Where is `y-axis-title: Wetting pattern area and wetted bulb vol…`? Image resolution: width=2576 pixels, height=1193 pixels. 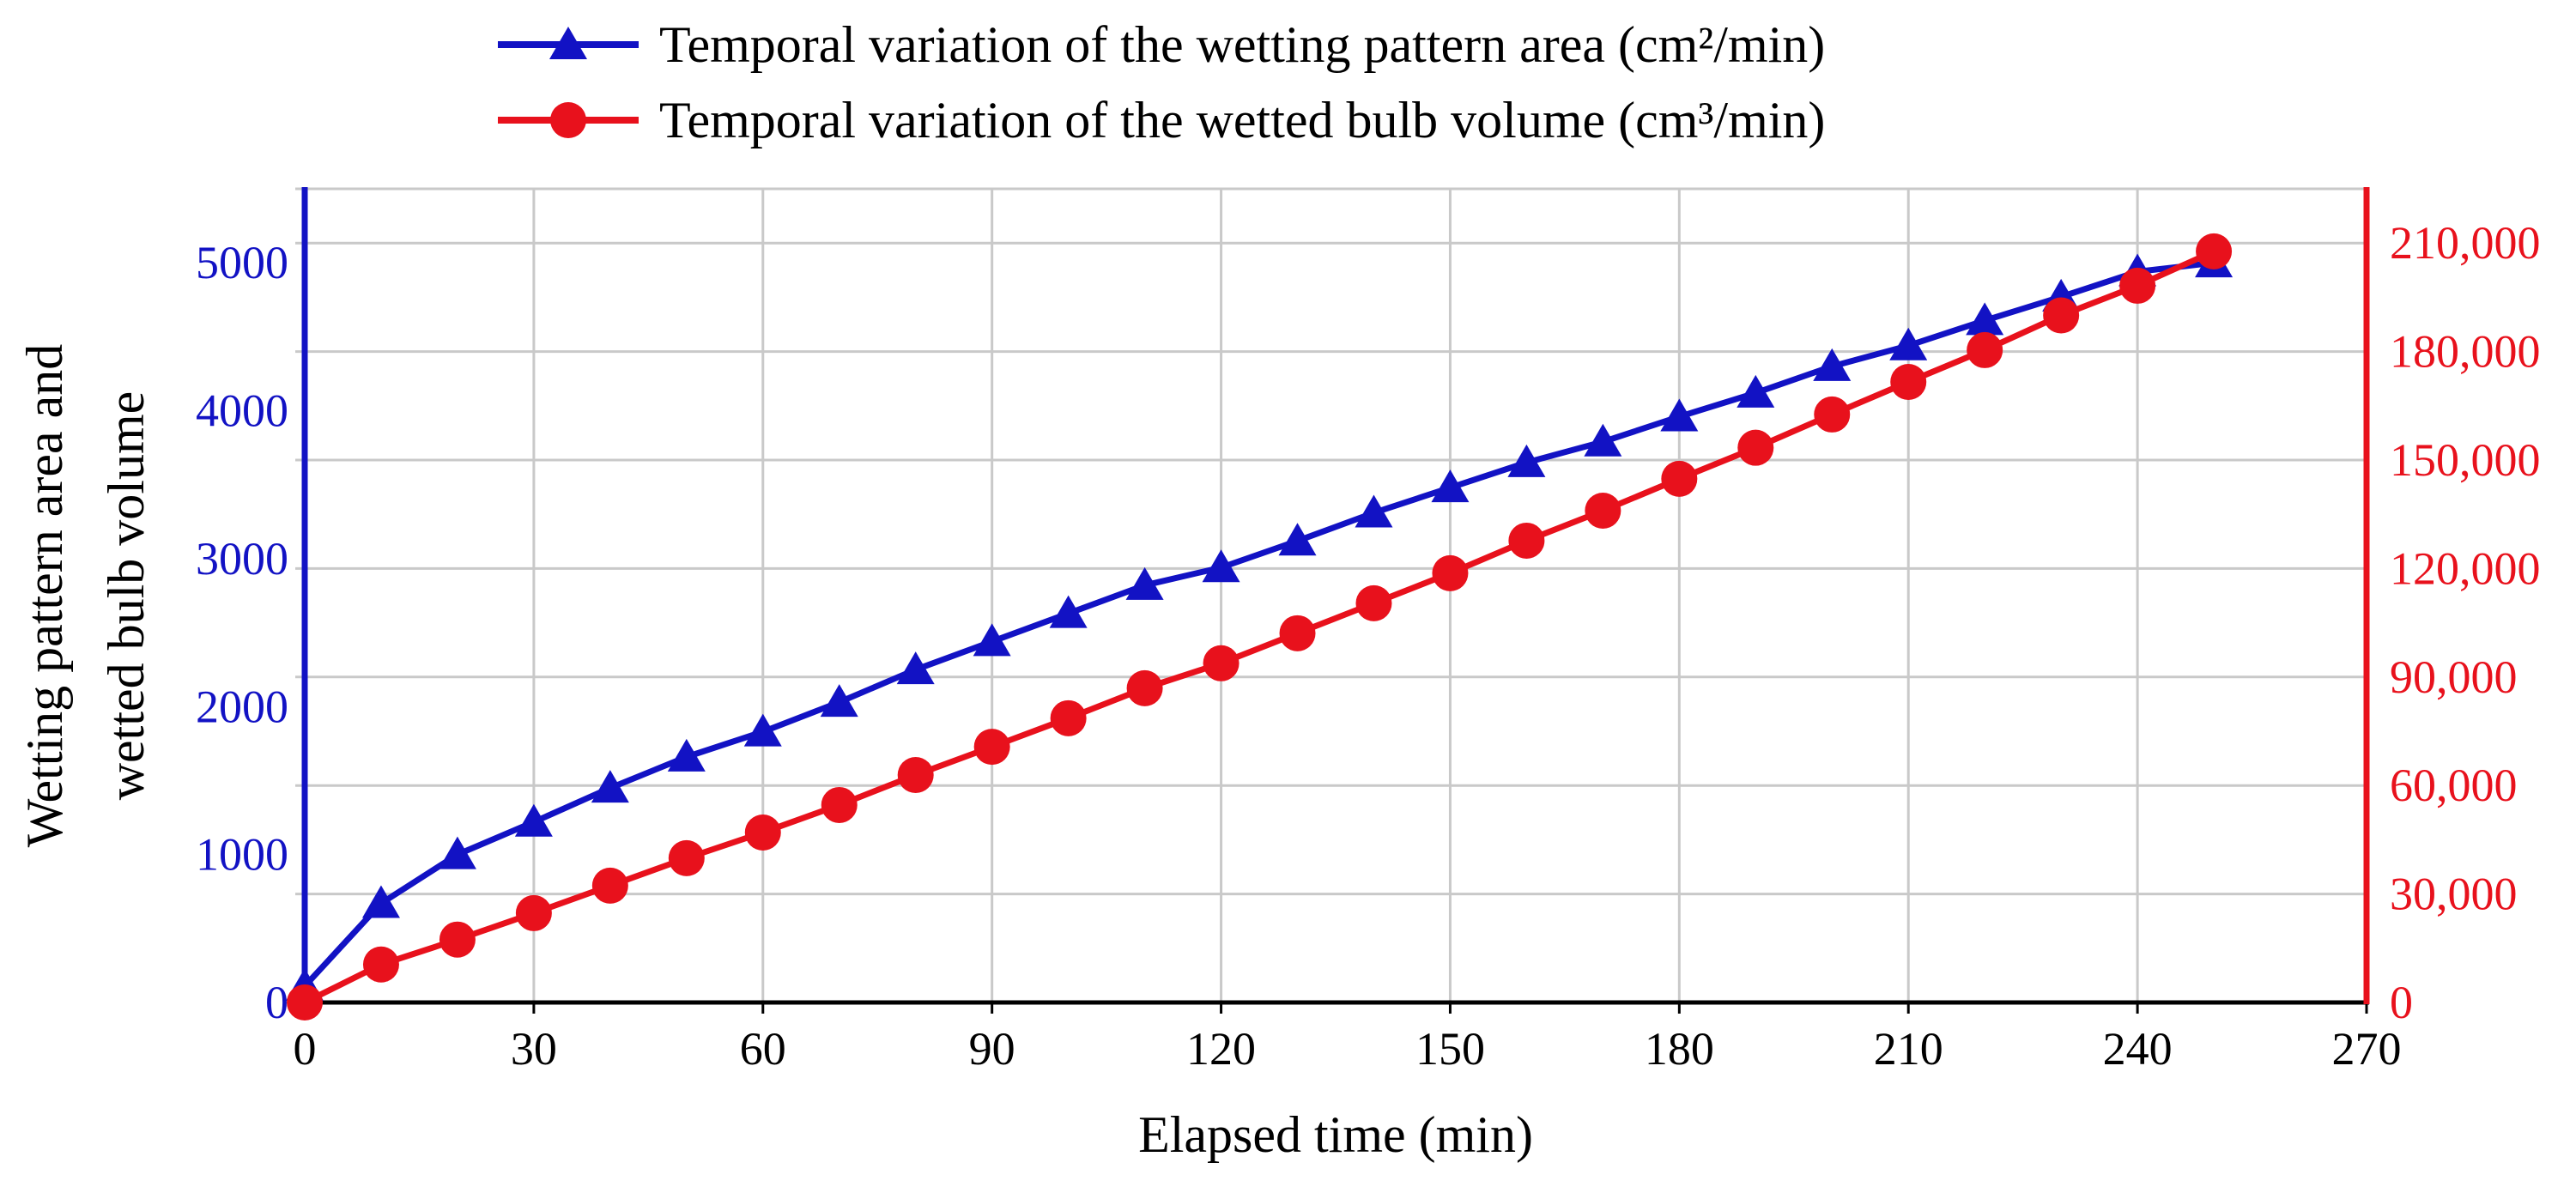 y-axis-title: Wetting pattern area and wetted bulb vol… is located at coordinates (85, 596).